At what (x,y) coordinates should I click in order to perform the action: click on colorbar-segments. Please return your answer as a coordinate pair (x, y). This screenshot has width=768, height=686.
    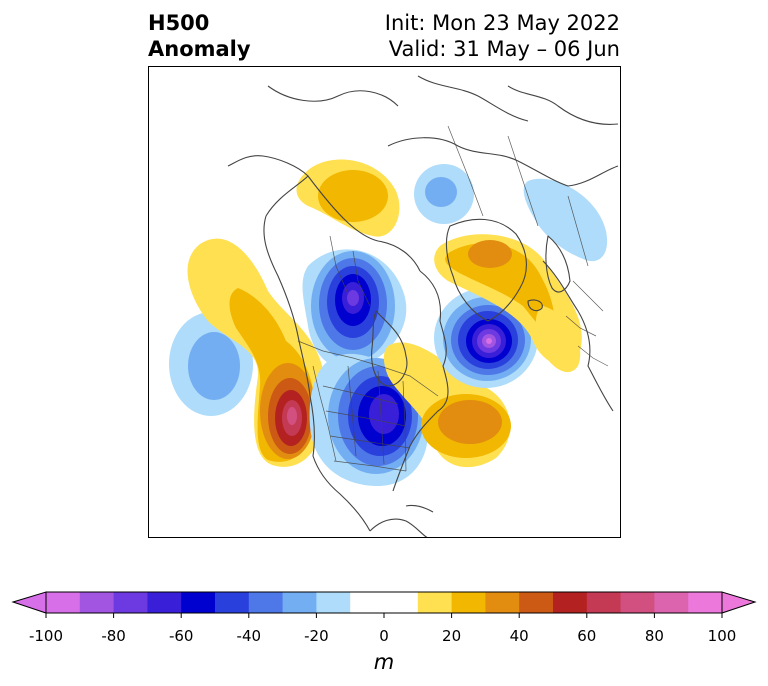
    Looking at the image, I should click on (384, 602).